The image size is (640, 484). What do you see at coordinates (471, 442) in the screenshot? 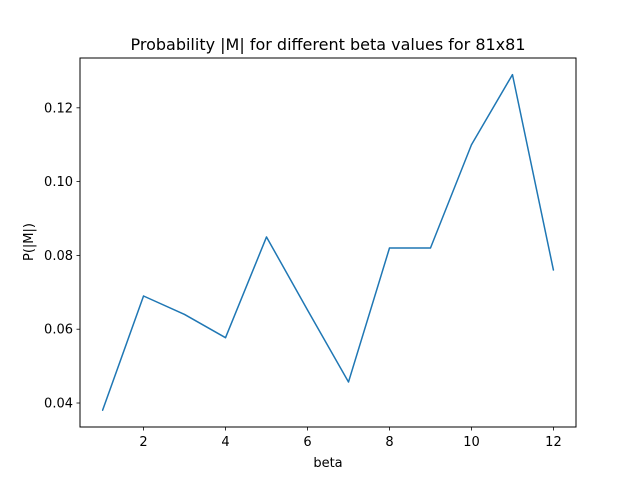
I see `x-tick-label: 10` at bounding box center [471, 442].